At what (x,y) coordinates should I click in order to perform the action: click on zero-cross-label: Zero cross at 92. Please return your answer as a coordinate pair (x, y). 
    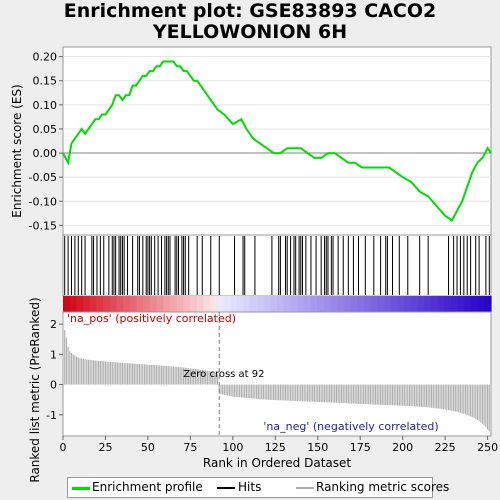
    Looking at the image, I should click on (223, 374).